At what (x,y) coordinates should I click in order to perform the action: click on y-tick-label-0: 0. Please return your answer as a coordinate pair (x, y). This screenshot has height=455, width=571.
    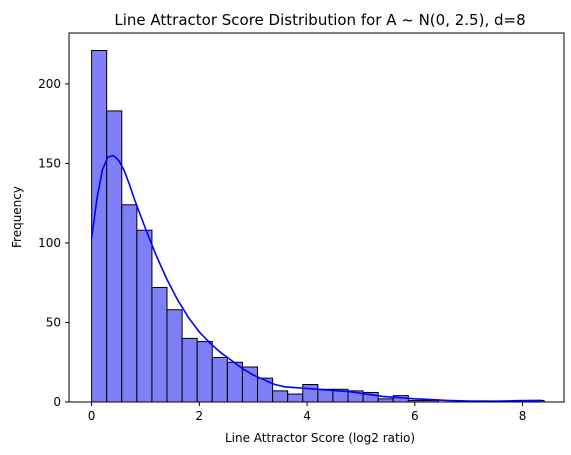
    Looking at the image, I should click on (57, 402).